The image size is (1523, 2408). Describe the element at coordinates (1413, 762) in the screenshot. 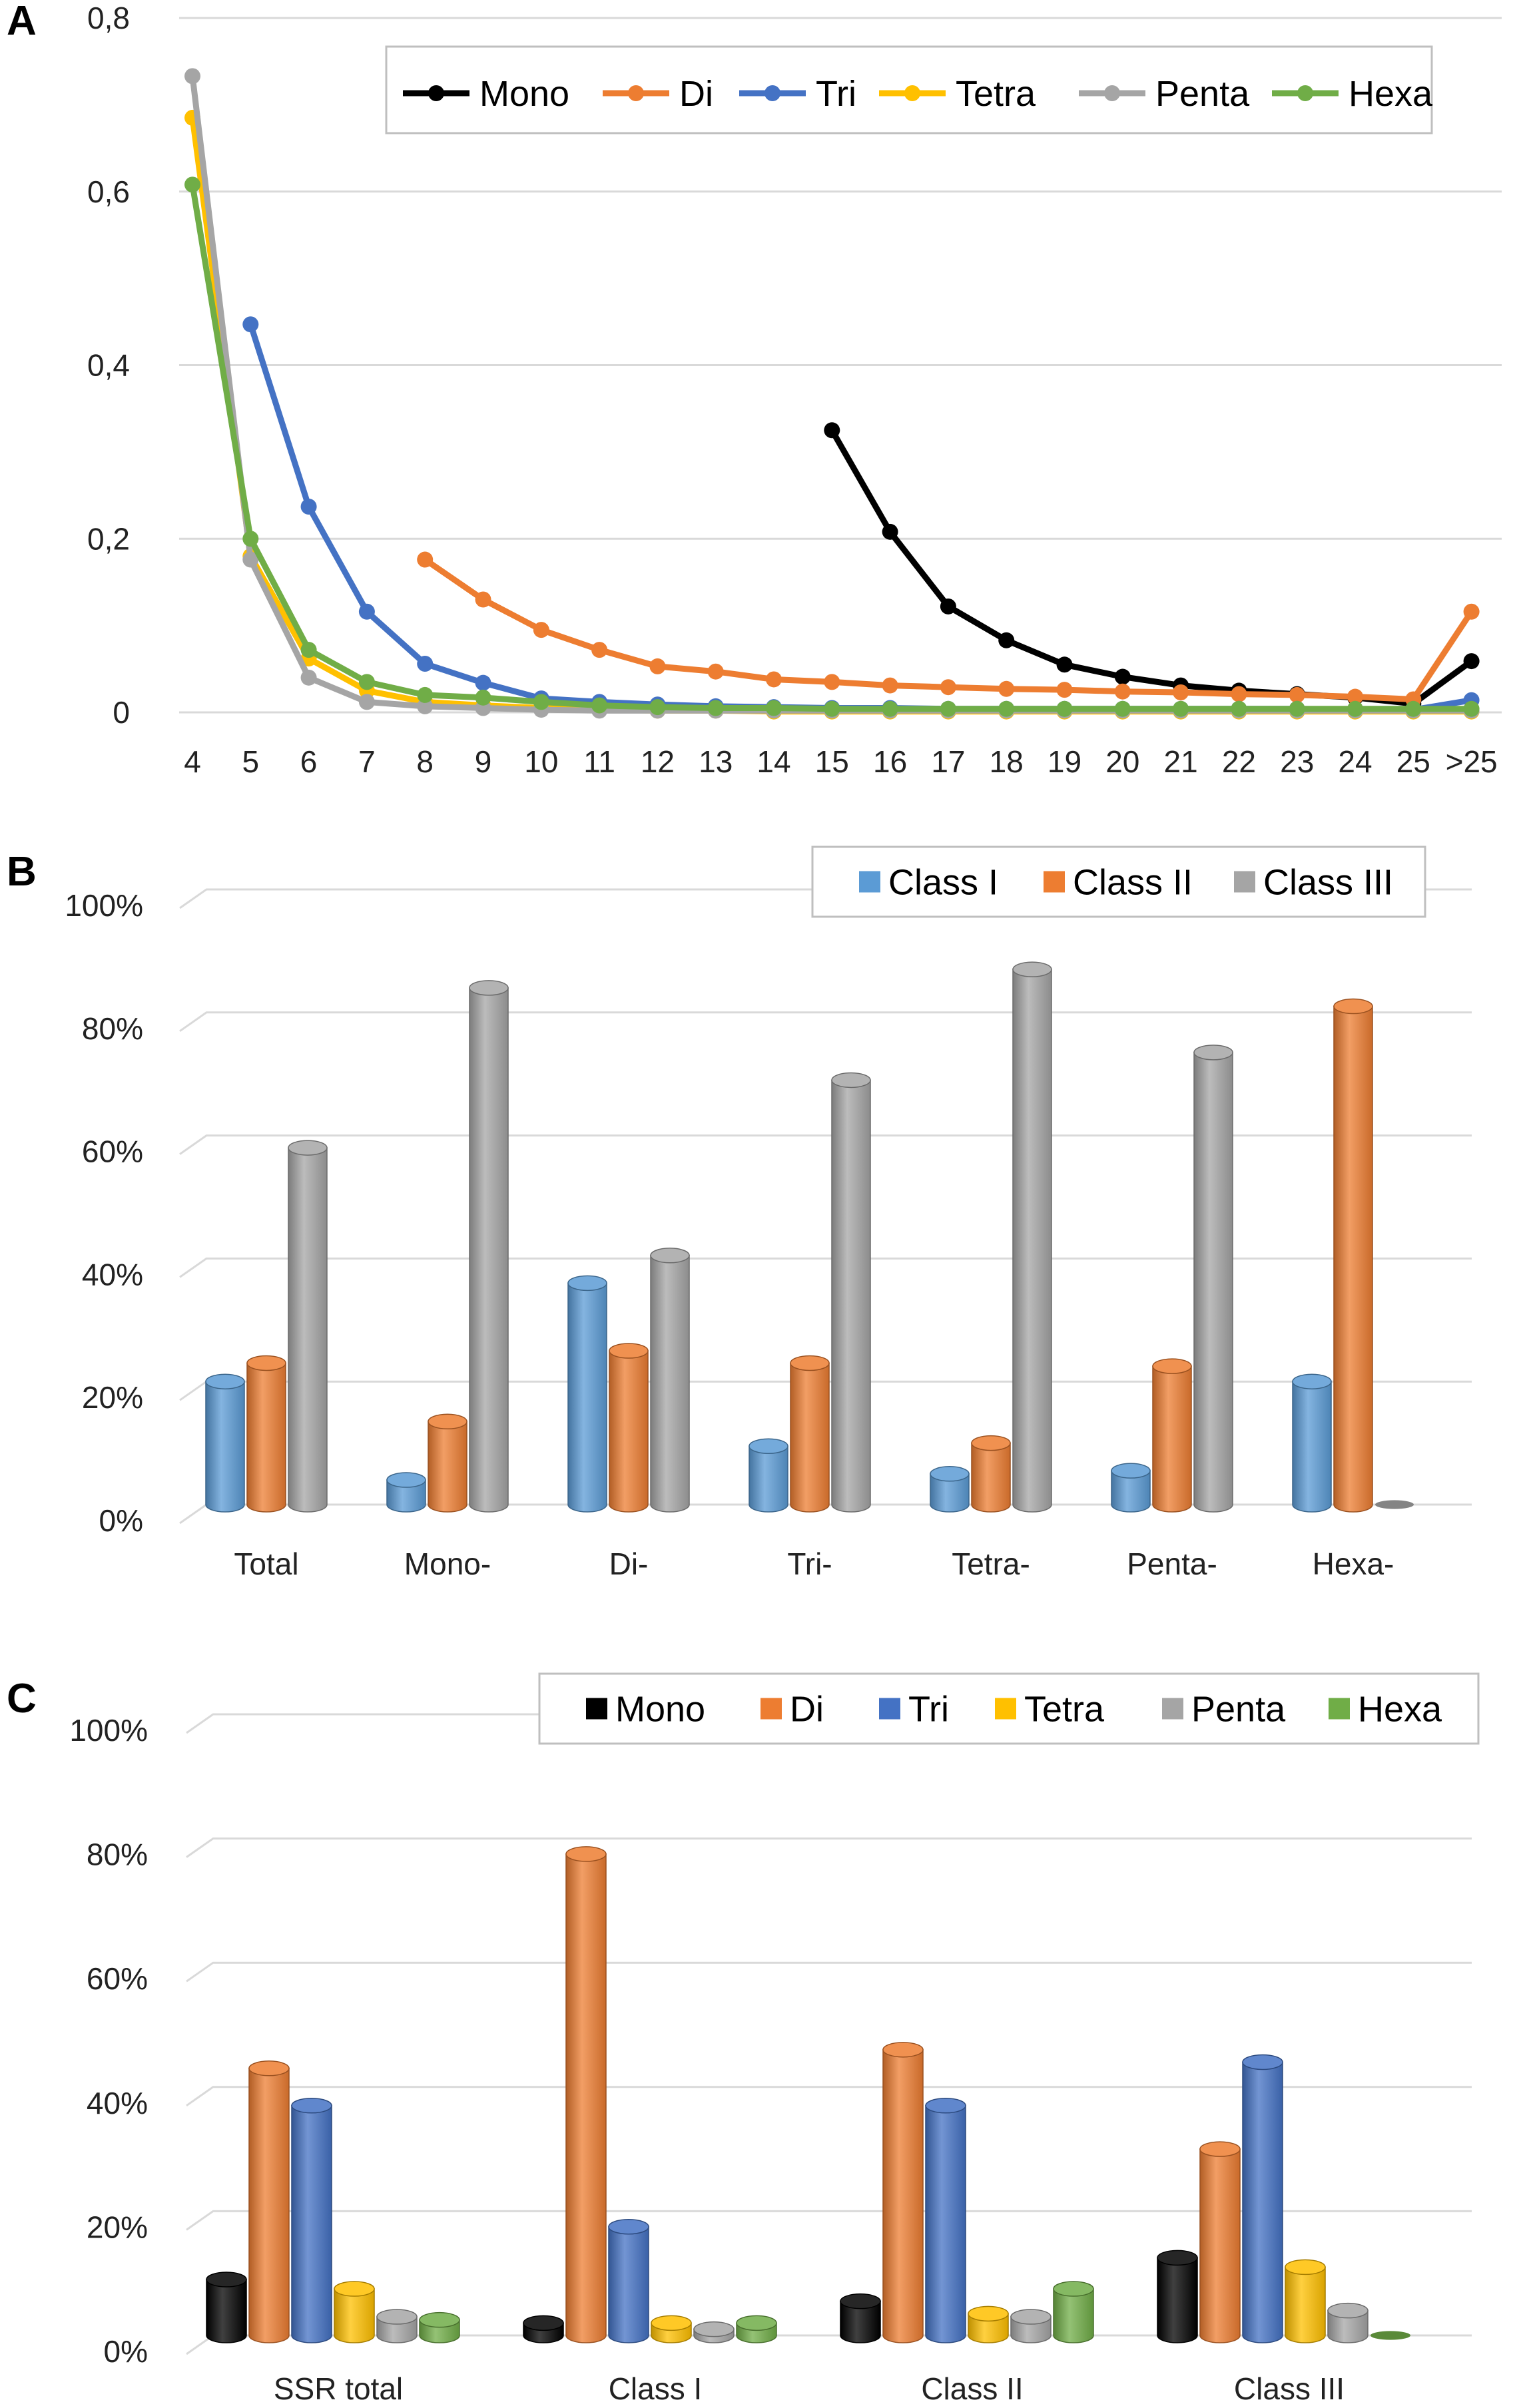

I see `panel-a-x-tick-label: 25` at that location.